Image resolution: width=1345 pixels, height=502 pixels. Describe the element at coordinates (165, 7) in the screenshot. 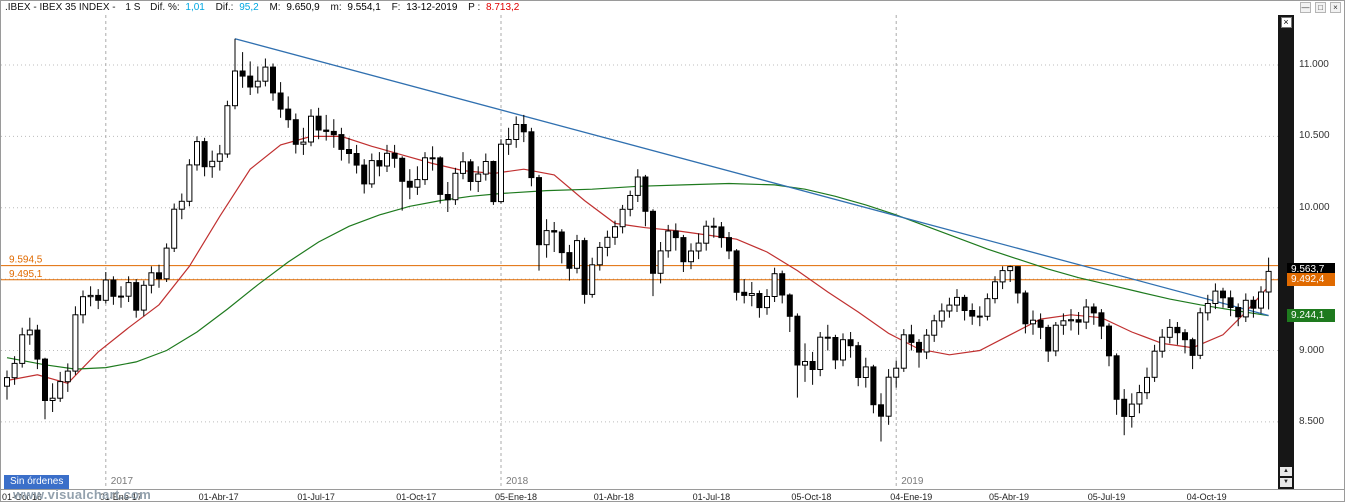

I see `dif-pct-label: Dif. %:` at that location.